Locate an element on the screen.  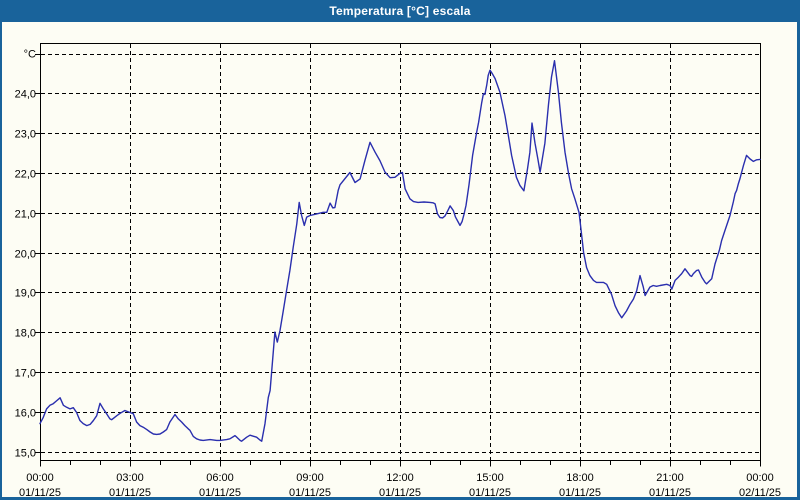
y-tick-label: 22,0 is located at coordinates (25, 175).